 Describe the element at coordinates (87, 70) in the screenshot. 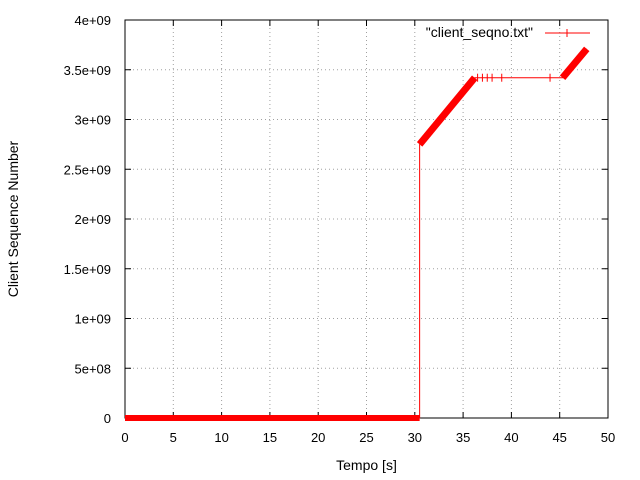

I see `y-tick-label: 3.5e+09` at that location.